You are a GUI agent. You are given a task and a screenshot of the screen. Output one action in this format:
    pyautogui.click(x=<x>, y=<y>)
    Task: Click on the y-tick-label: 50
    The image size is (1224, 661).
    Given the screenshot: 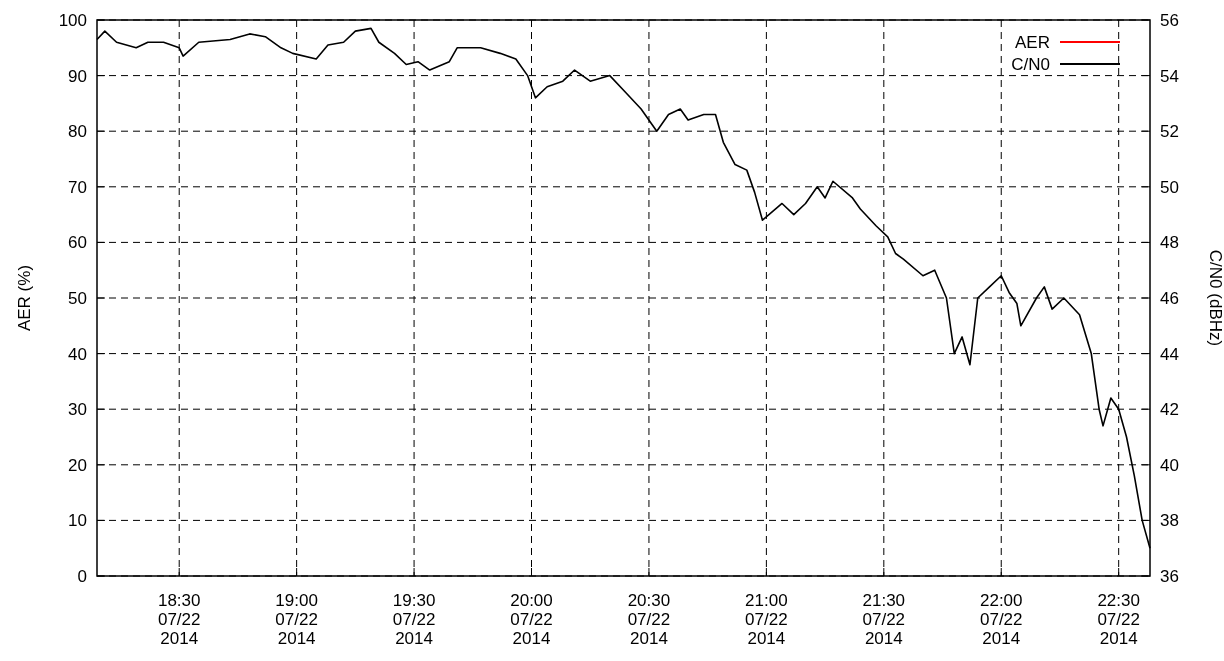 What is the action you would take?
    pyautogui.click(x=77, y=298)
    